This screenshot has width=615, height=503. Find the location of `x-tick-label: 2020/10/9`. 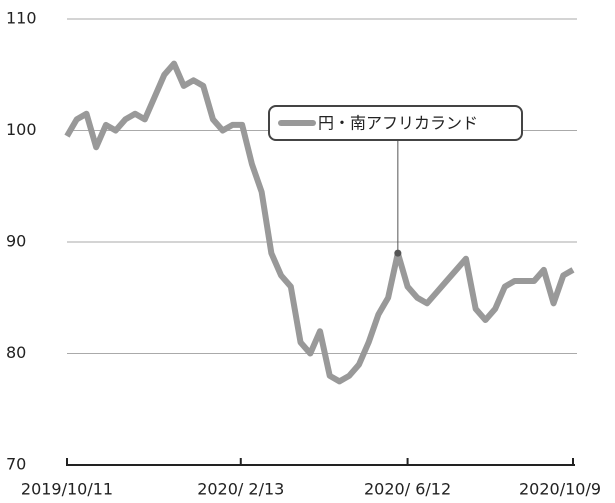

x-tick-label: 2020/10/9 is located at coordinates (560, 489).